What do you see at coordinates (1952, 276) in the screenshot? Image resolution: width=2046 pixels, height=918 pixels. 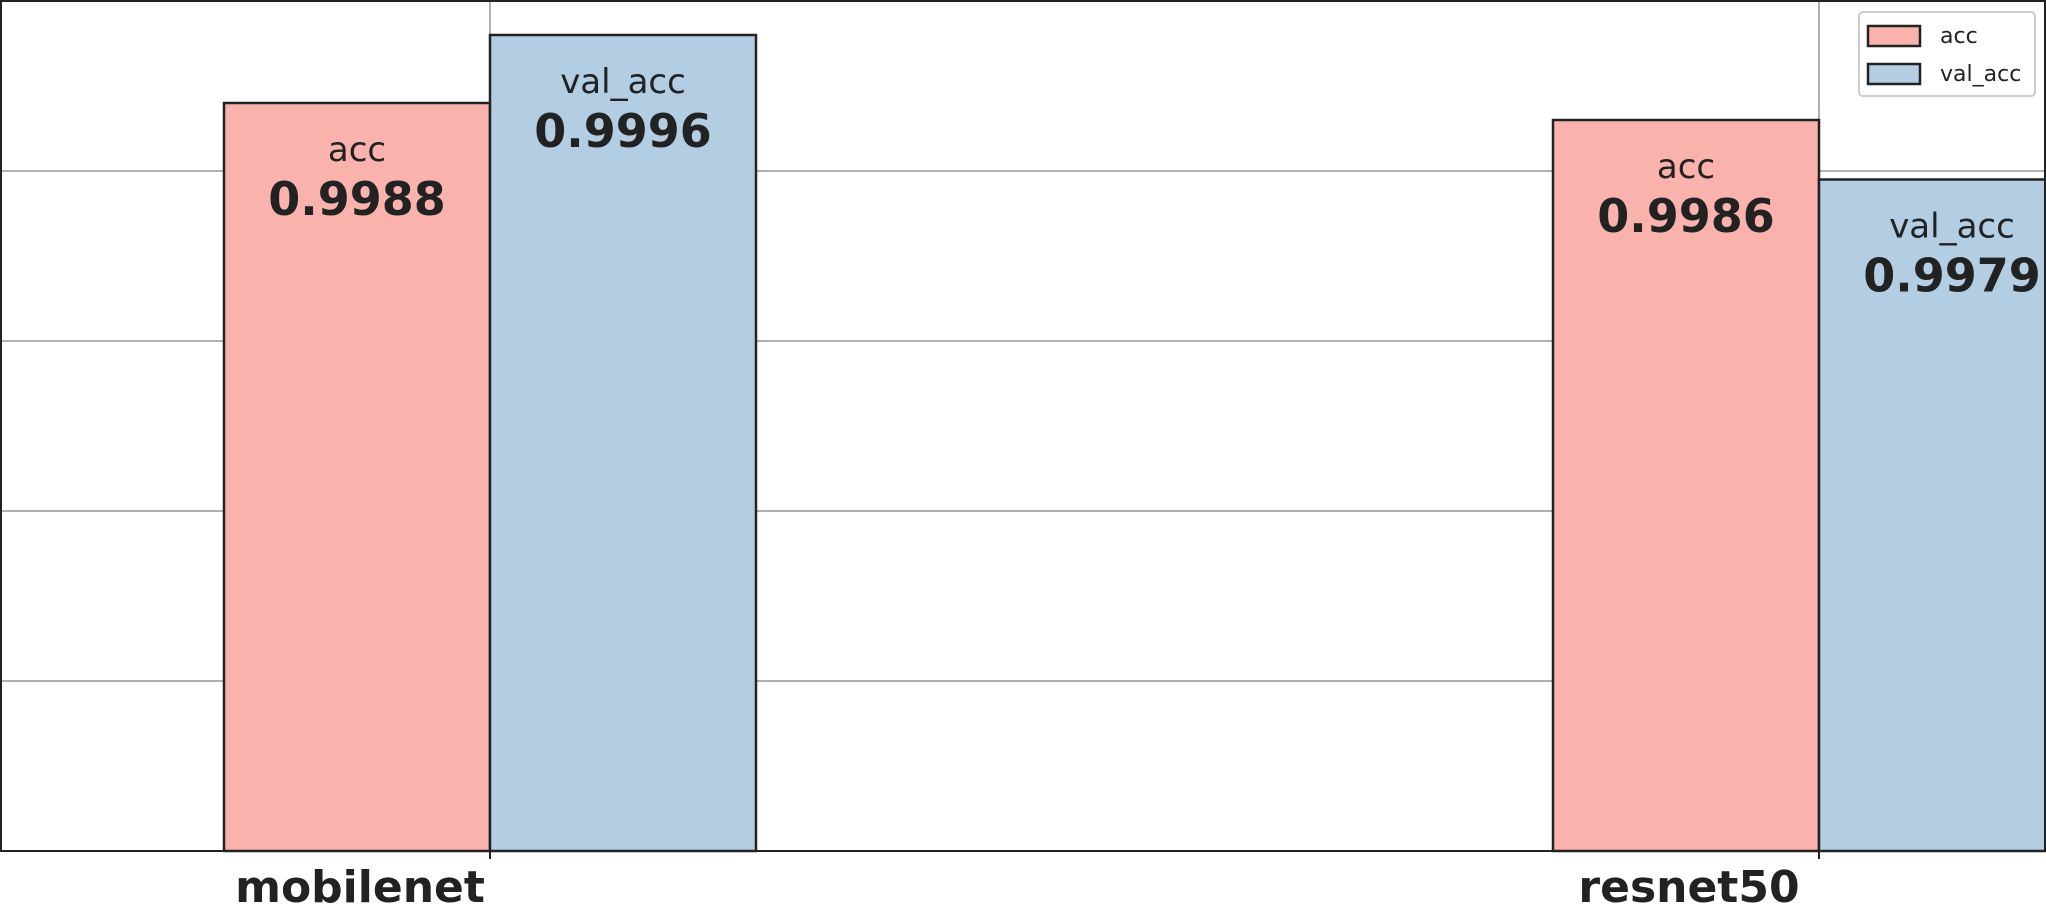 I see `bar-value-label: 0.9979` at bounding box center [1952, 276].